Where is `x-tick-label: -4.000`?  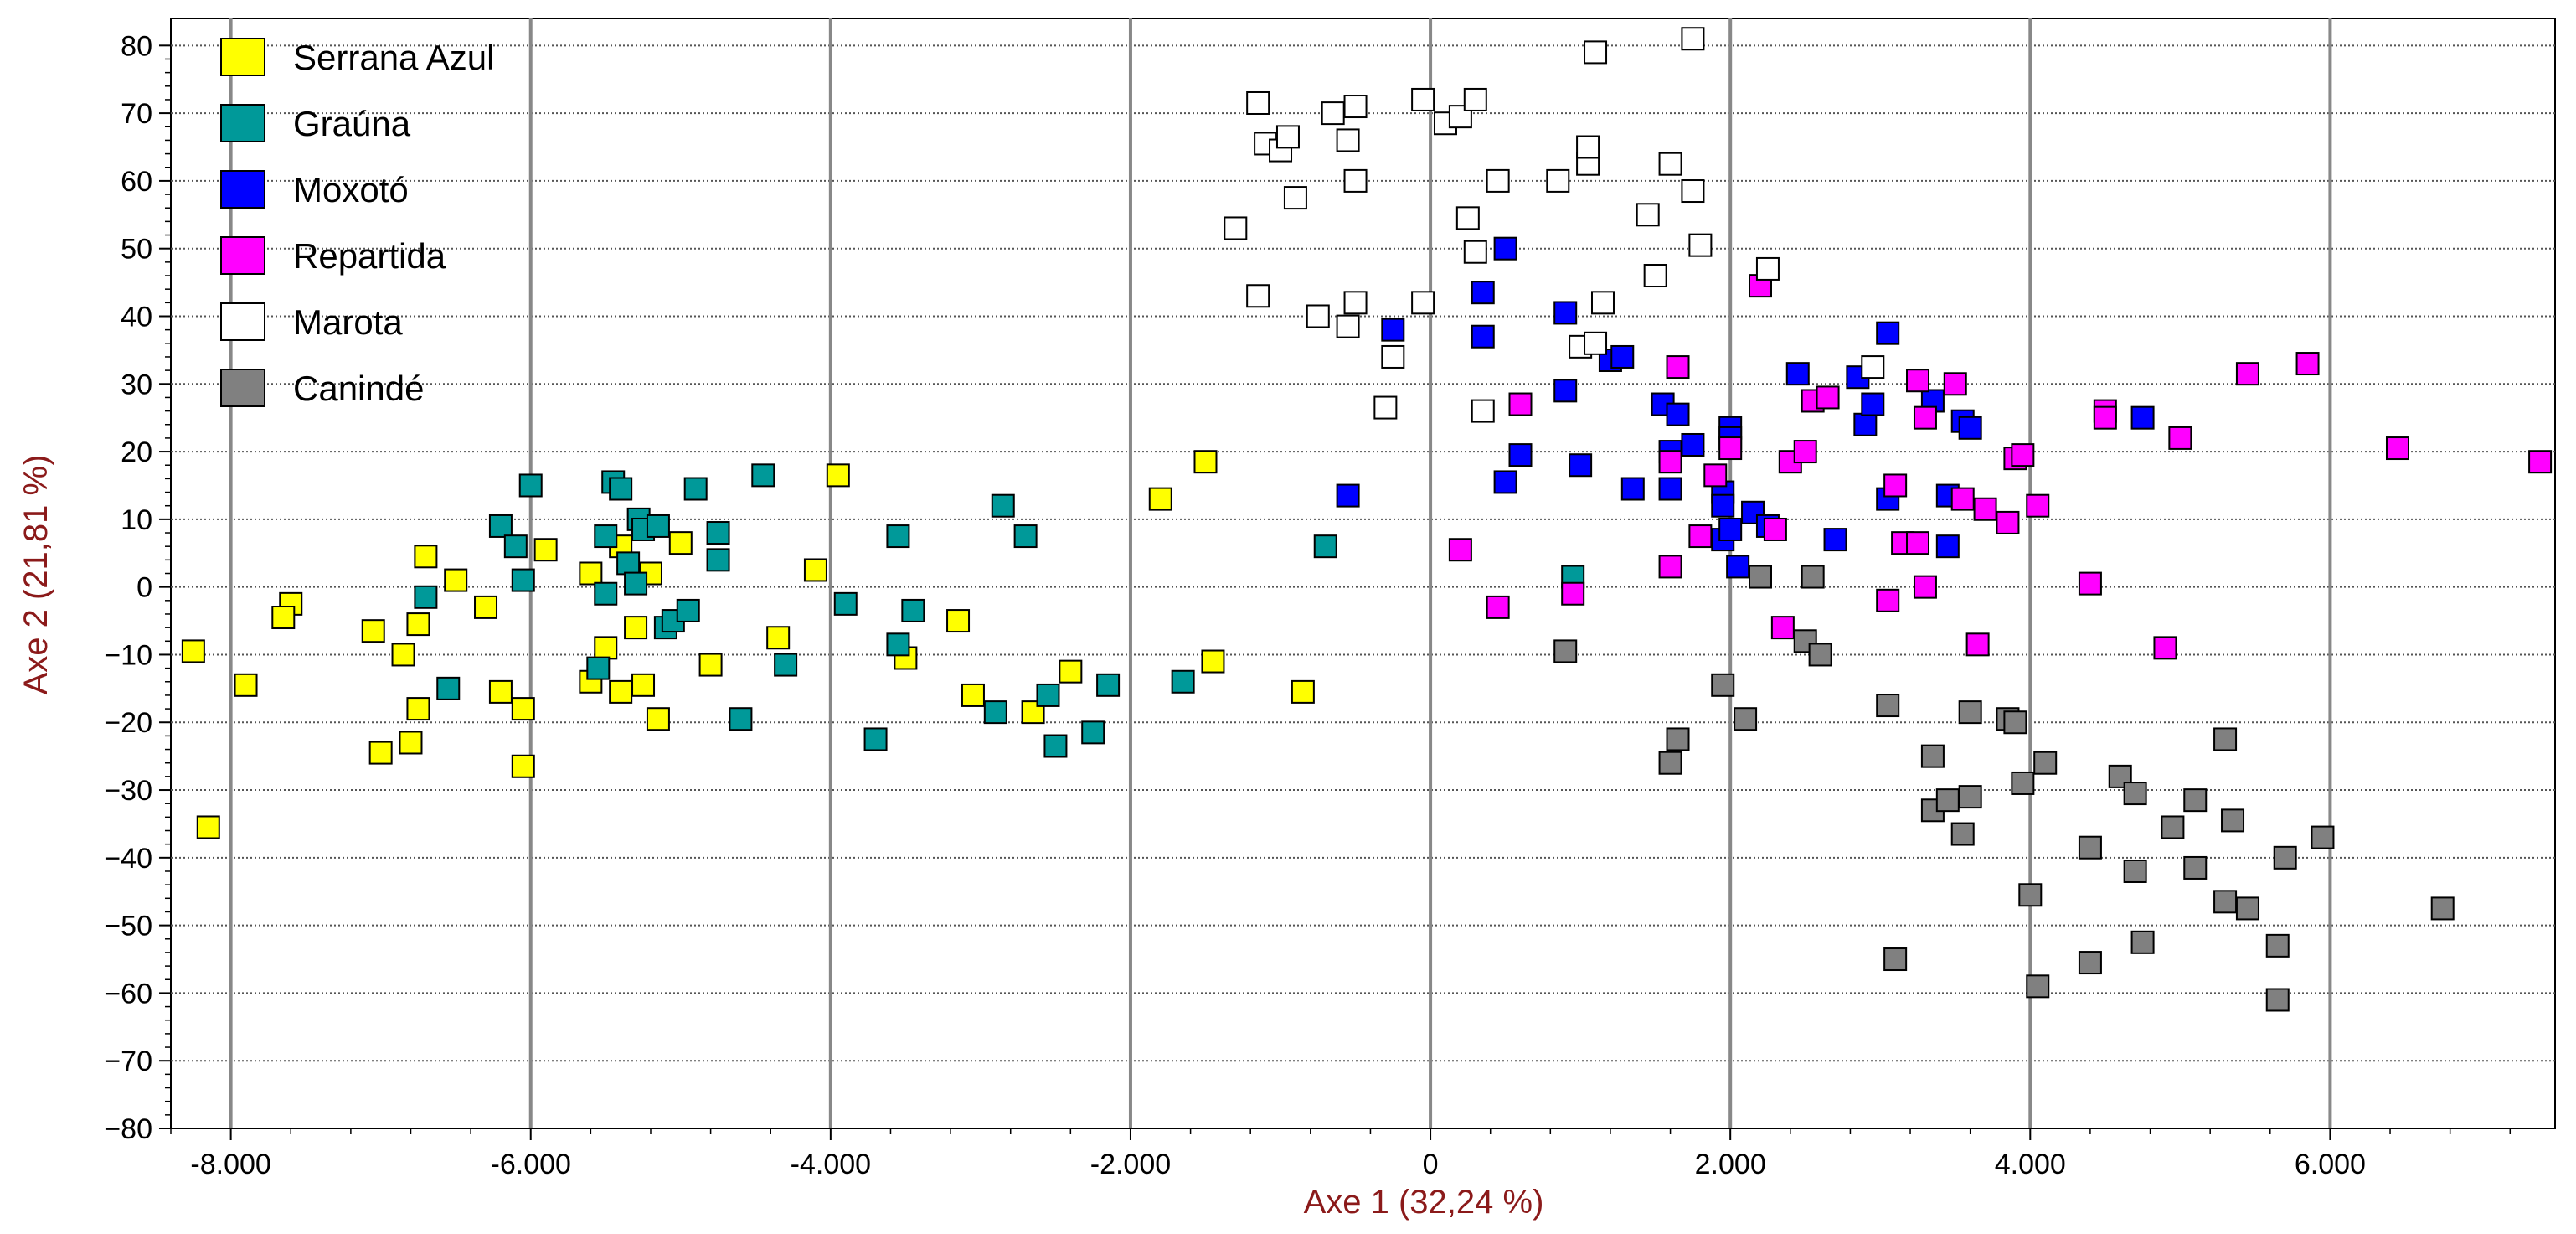
x-tick-label: -4.000 is located at coordinates (831, 1164).